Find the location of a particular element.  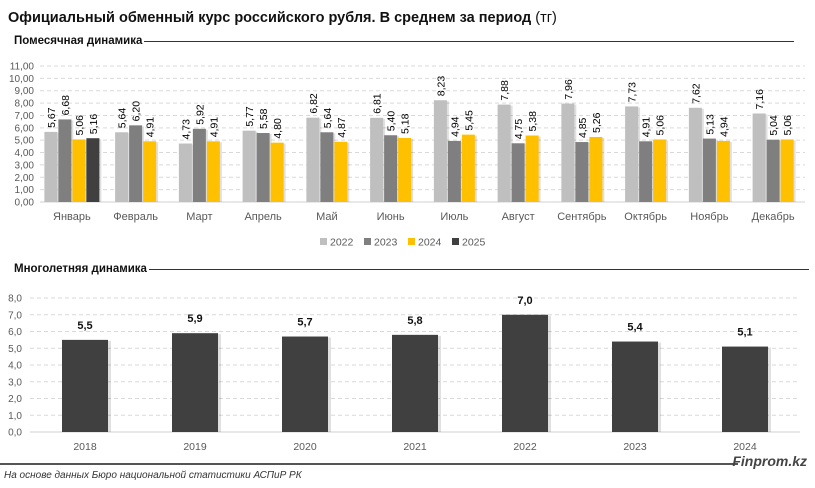

data-label: 5,40 is located at coordinates (392, 121).